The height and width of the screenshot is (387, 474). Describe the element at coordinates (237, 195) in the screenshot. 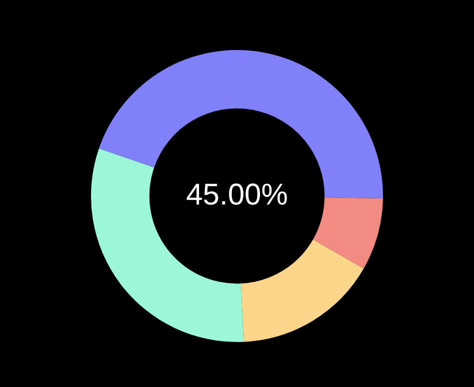

I see `text: 45.00%` at that location.